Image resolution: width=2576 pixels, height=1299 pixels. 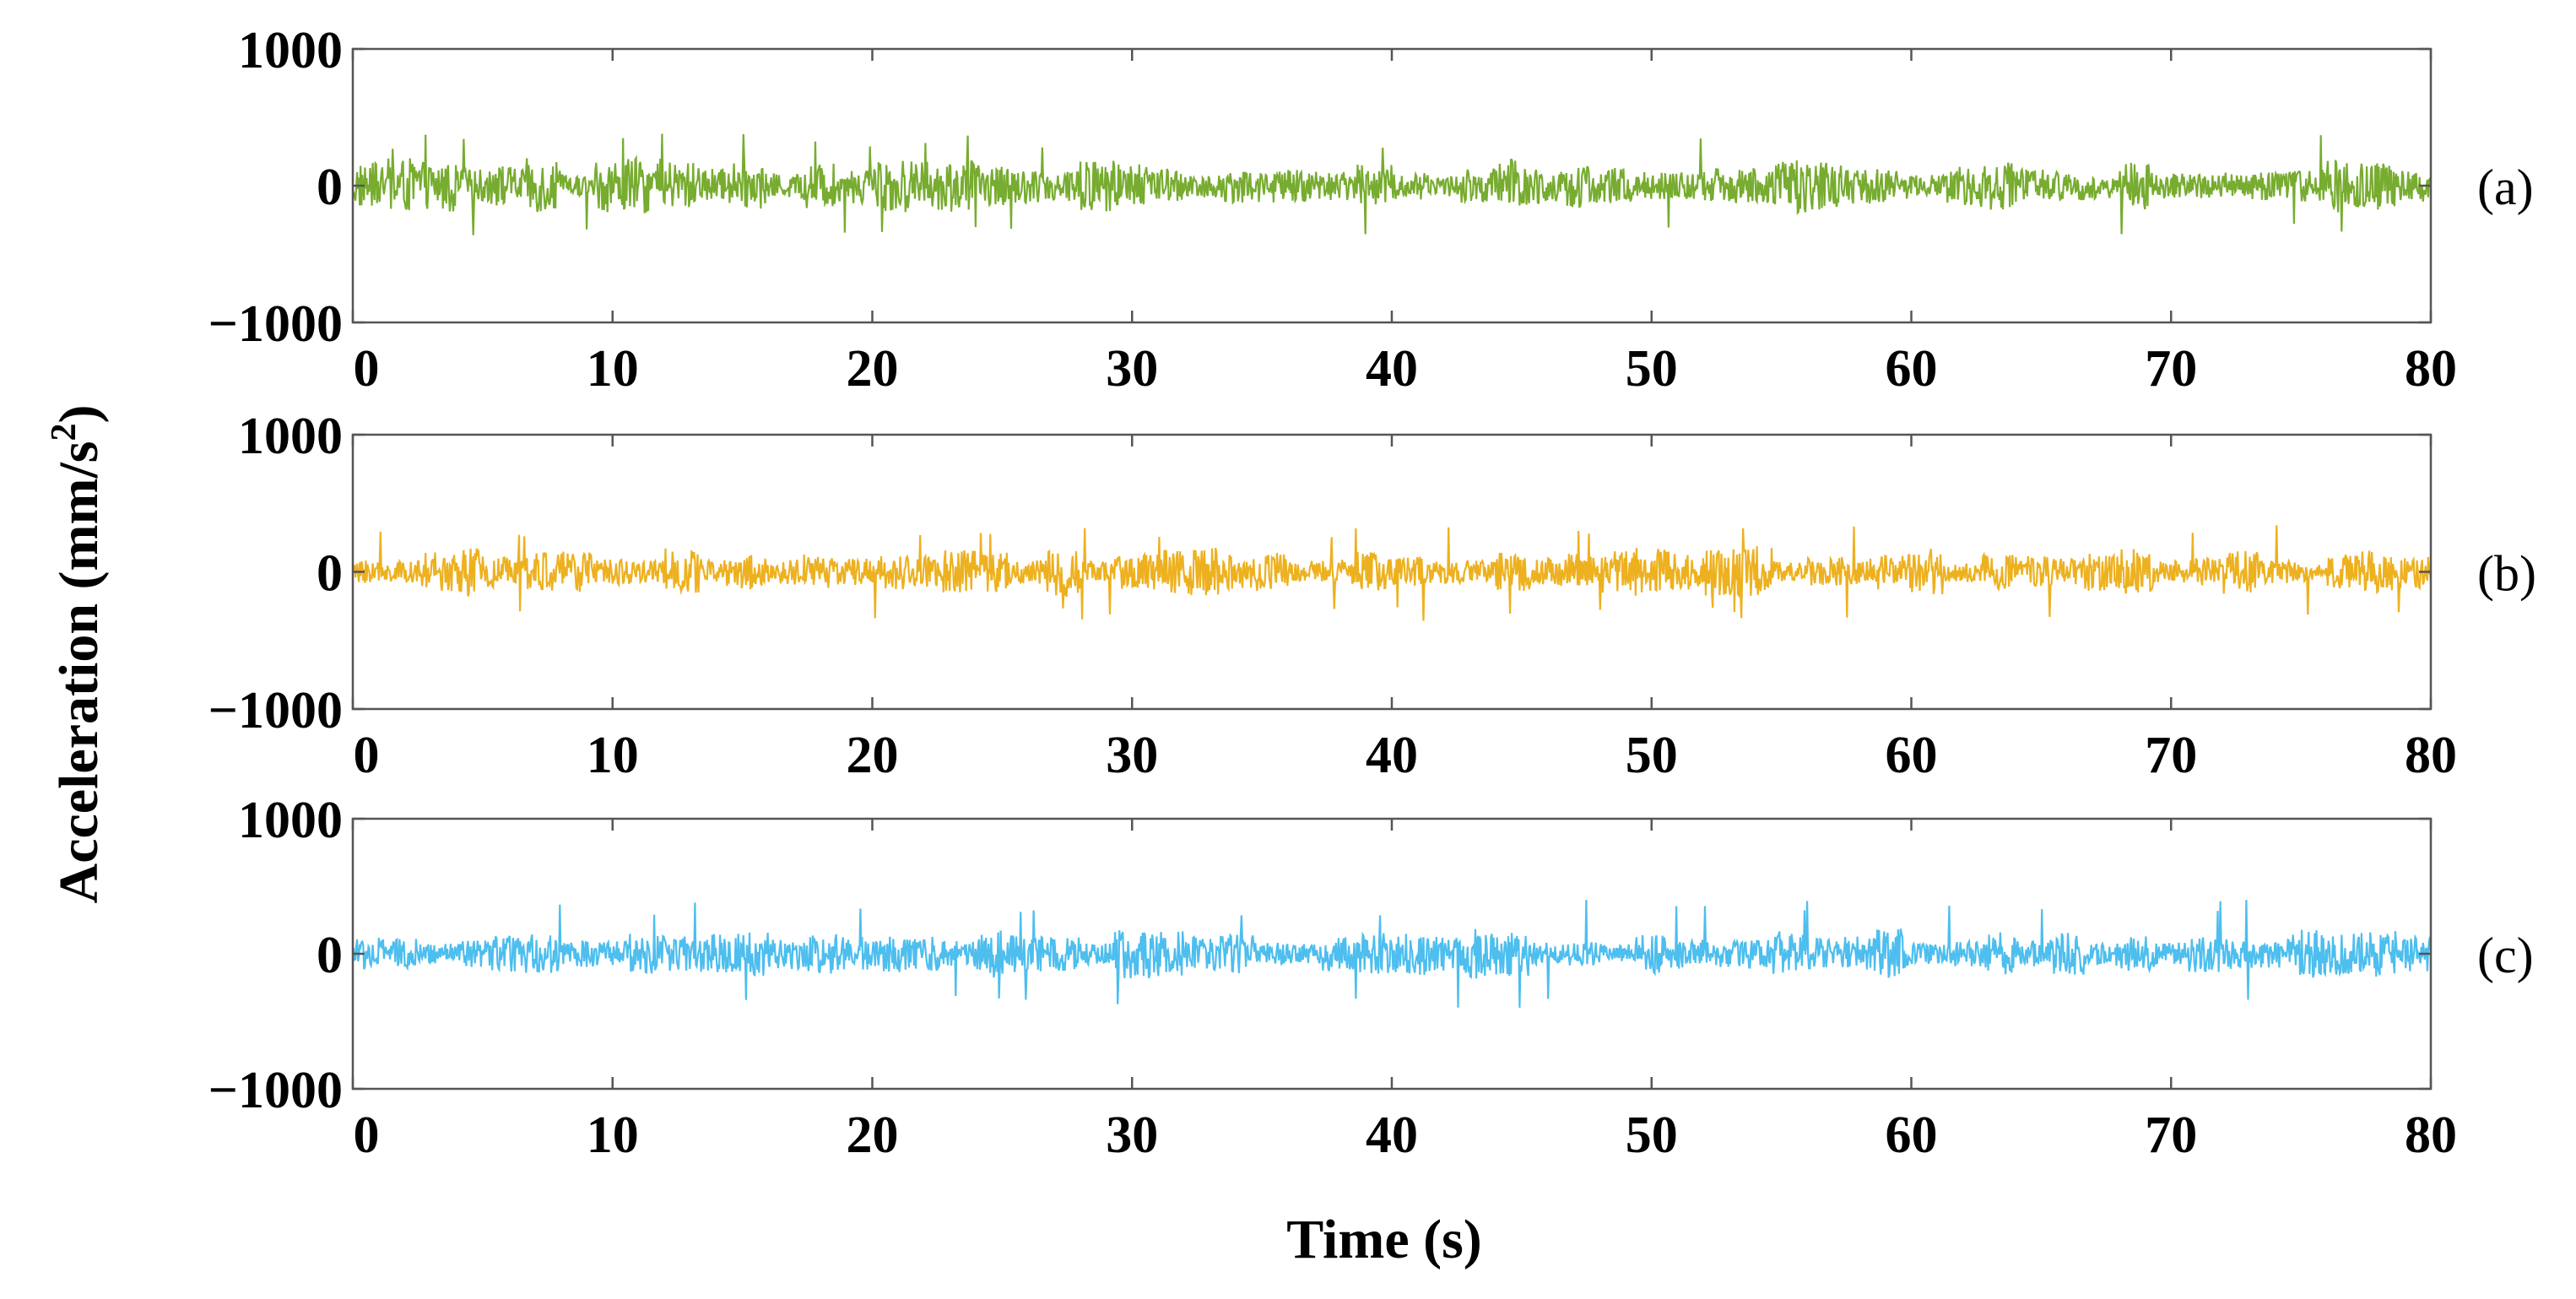 What do you see at coordinates (79, 672) in the screenshot?
I see `y-axis-title-main: Acceleration (mm/s` at bounding box center [79, 672].